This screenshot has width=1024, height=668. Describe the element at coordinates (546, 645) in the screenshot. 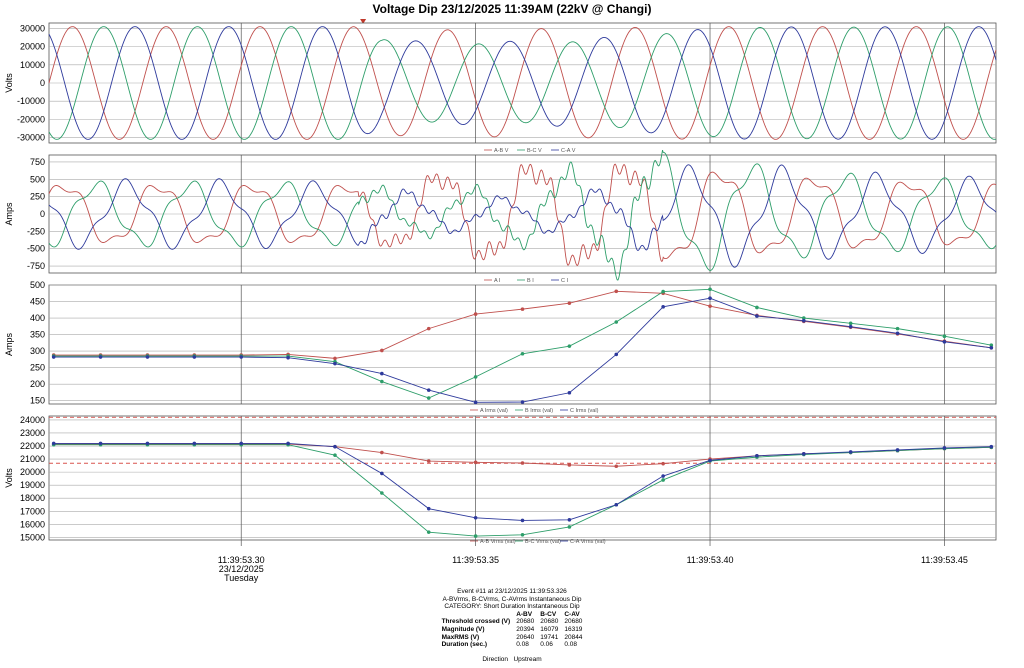

I see `row-value: 0.06` at that location.